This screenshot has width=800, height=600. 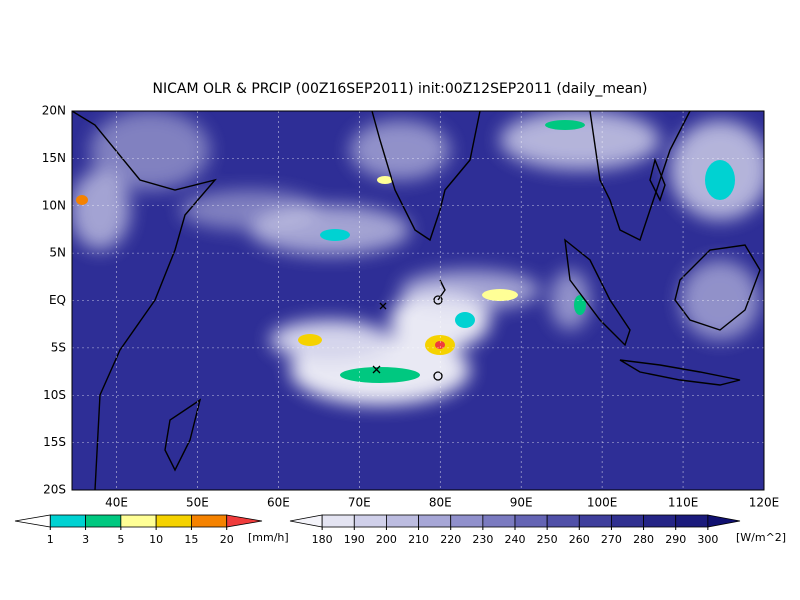 What do you see at coordinates (156, 539) in the screenshot?
I see `colorbar-label: 10` at bounding box center [156, 539].